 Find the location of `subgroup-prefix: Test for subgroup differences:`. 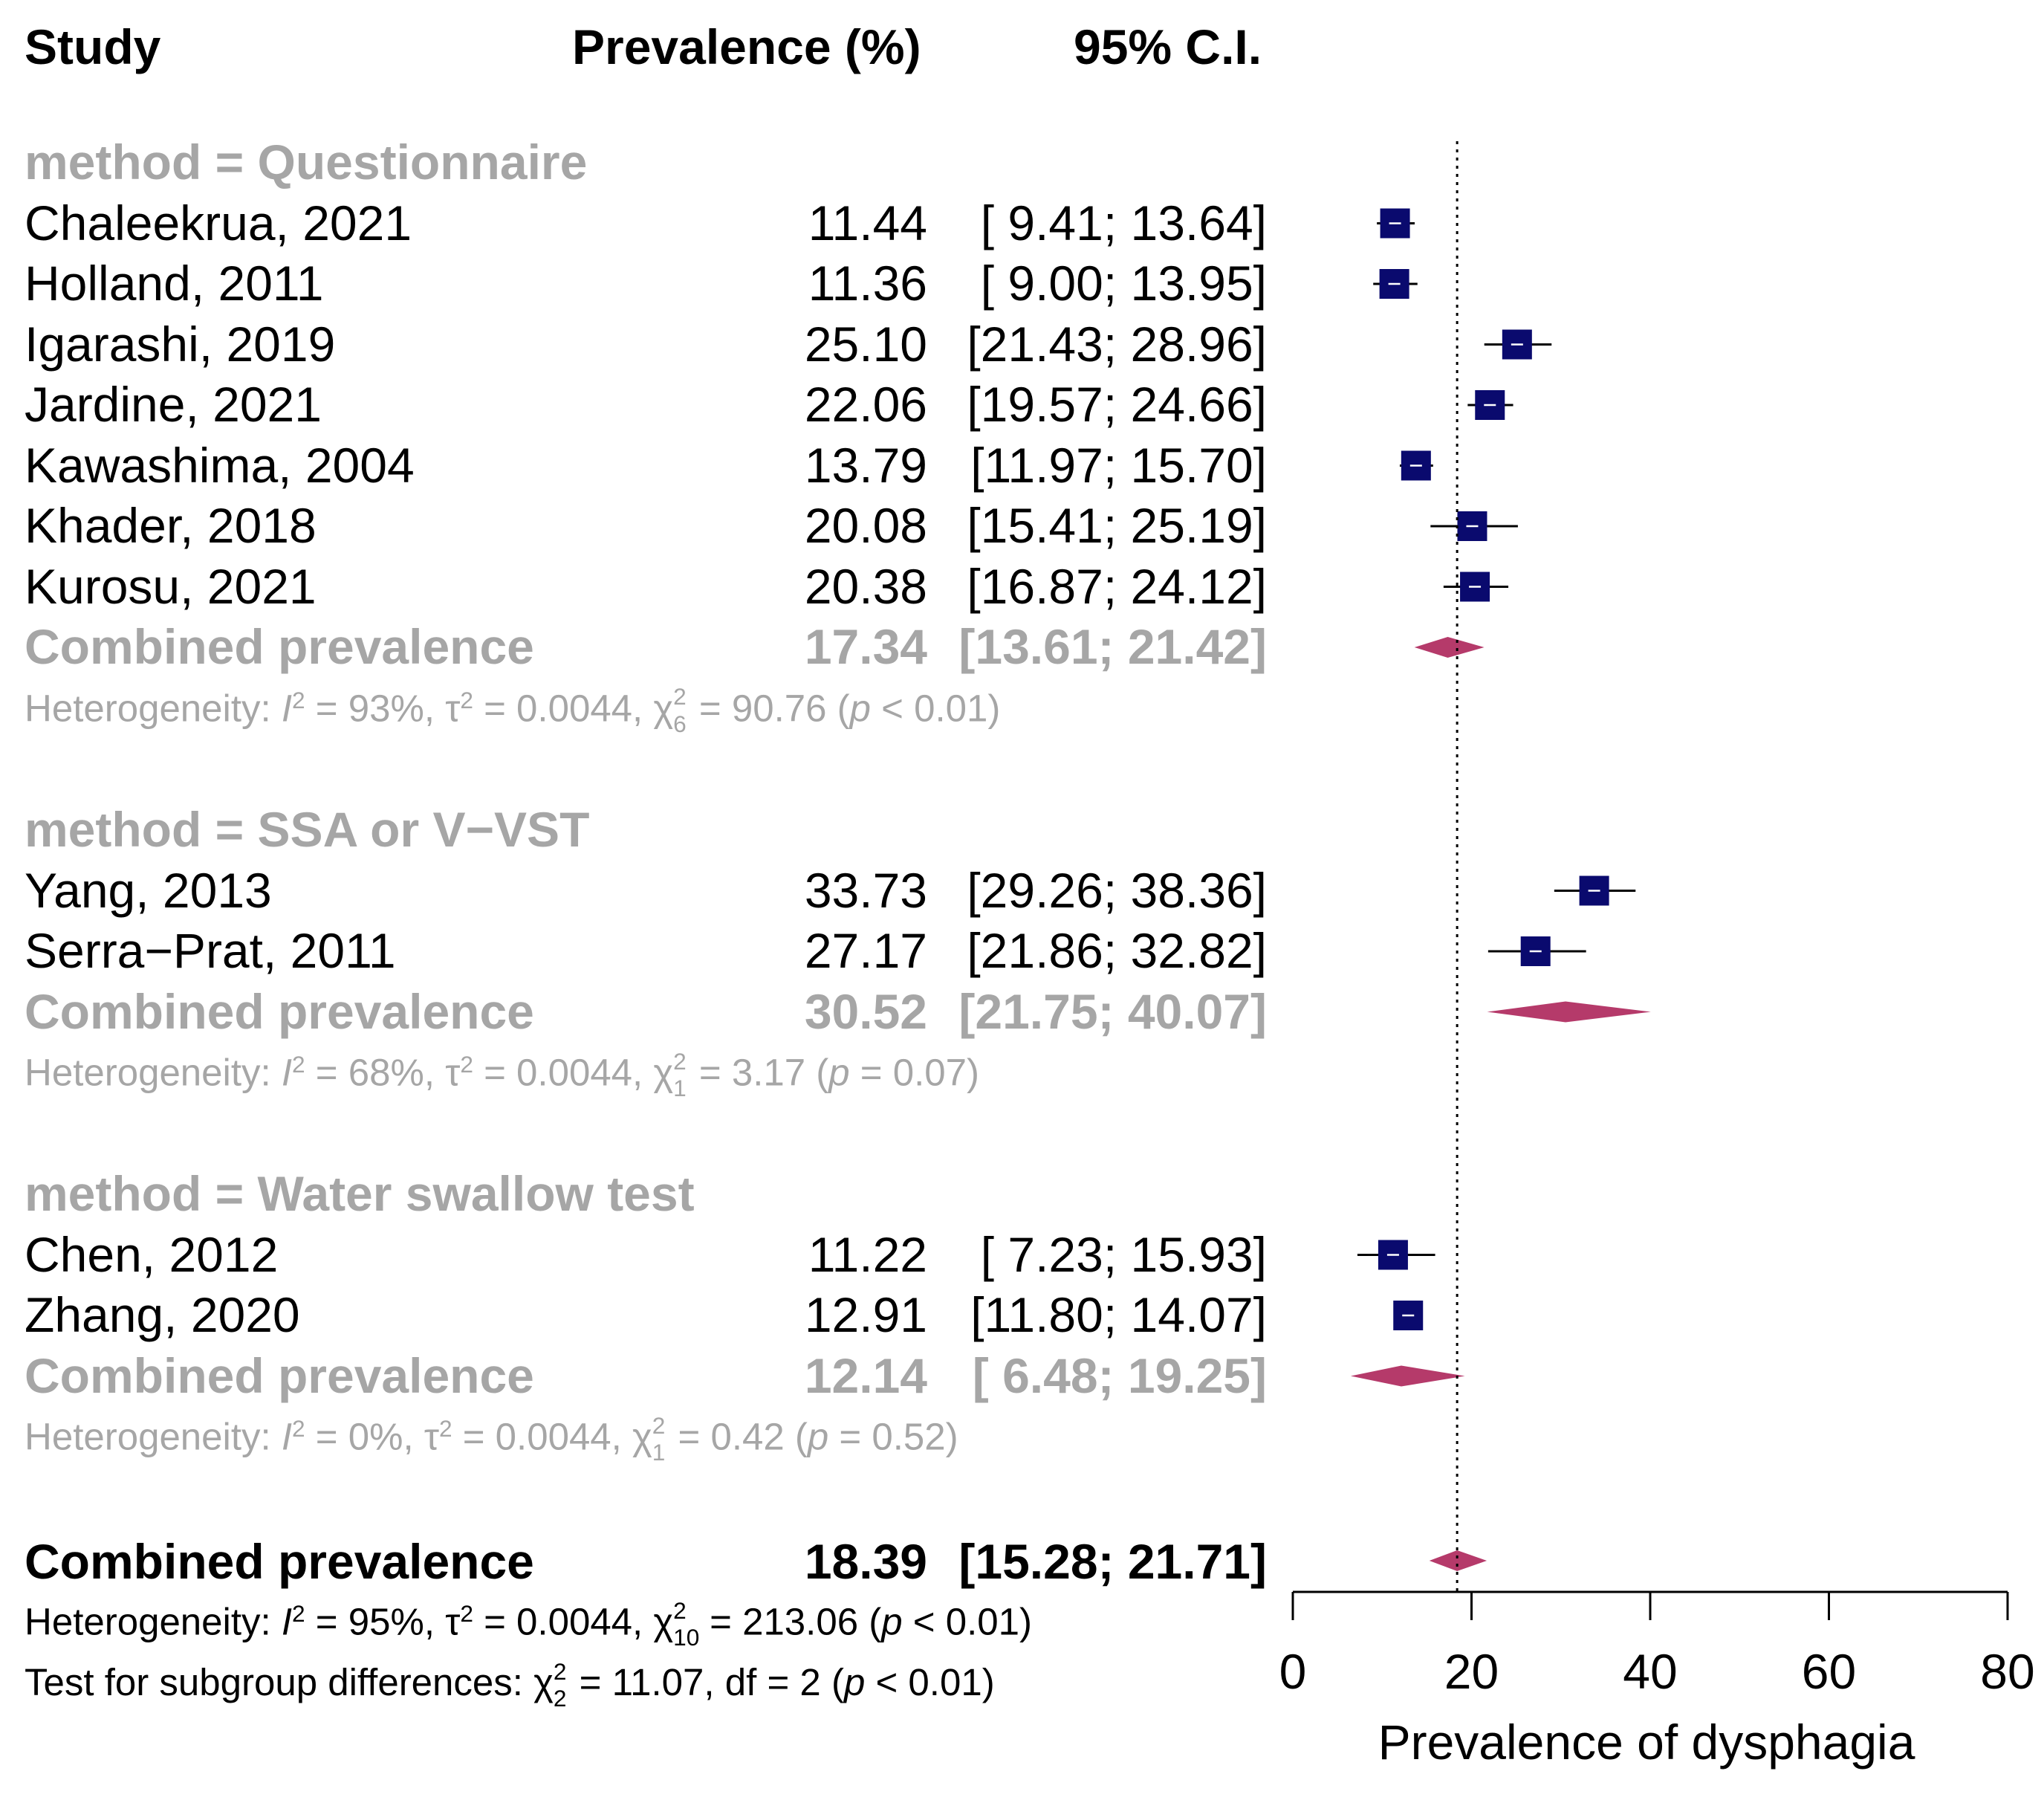

subgroup-prefix: Test for subgroup differences: is located at coordinates (279, 1682).